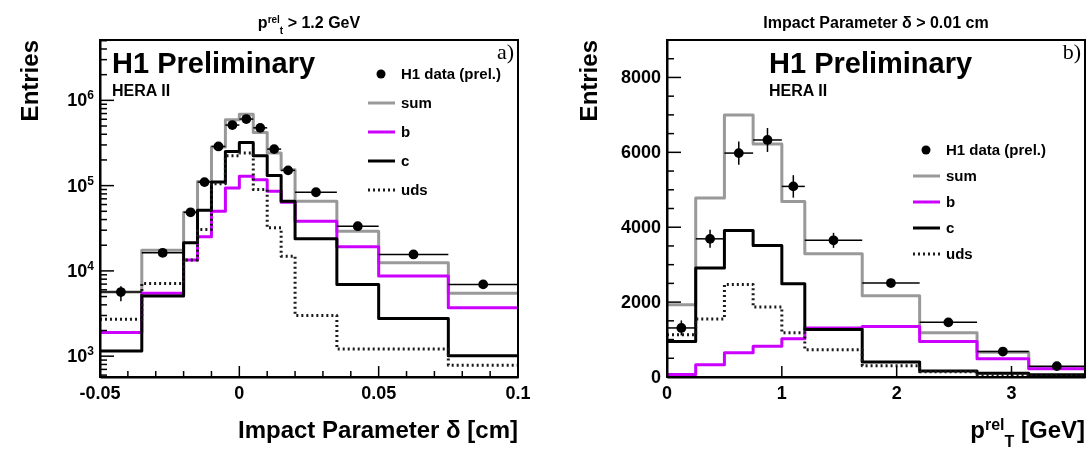 The height and width of the screenshot is (452, 1090). I want to click on y-tick-label: 0, so click(655, 377).